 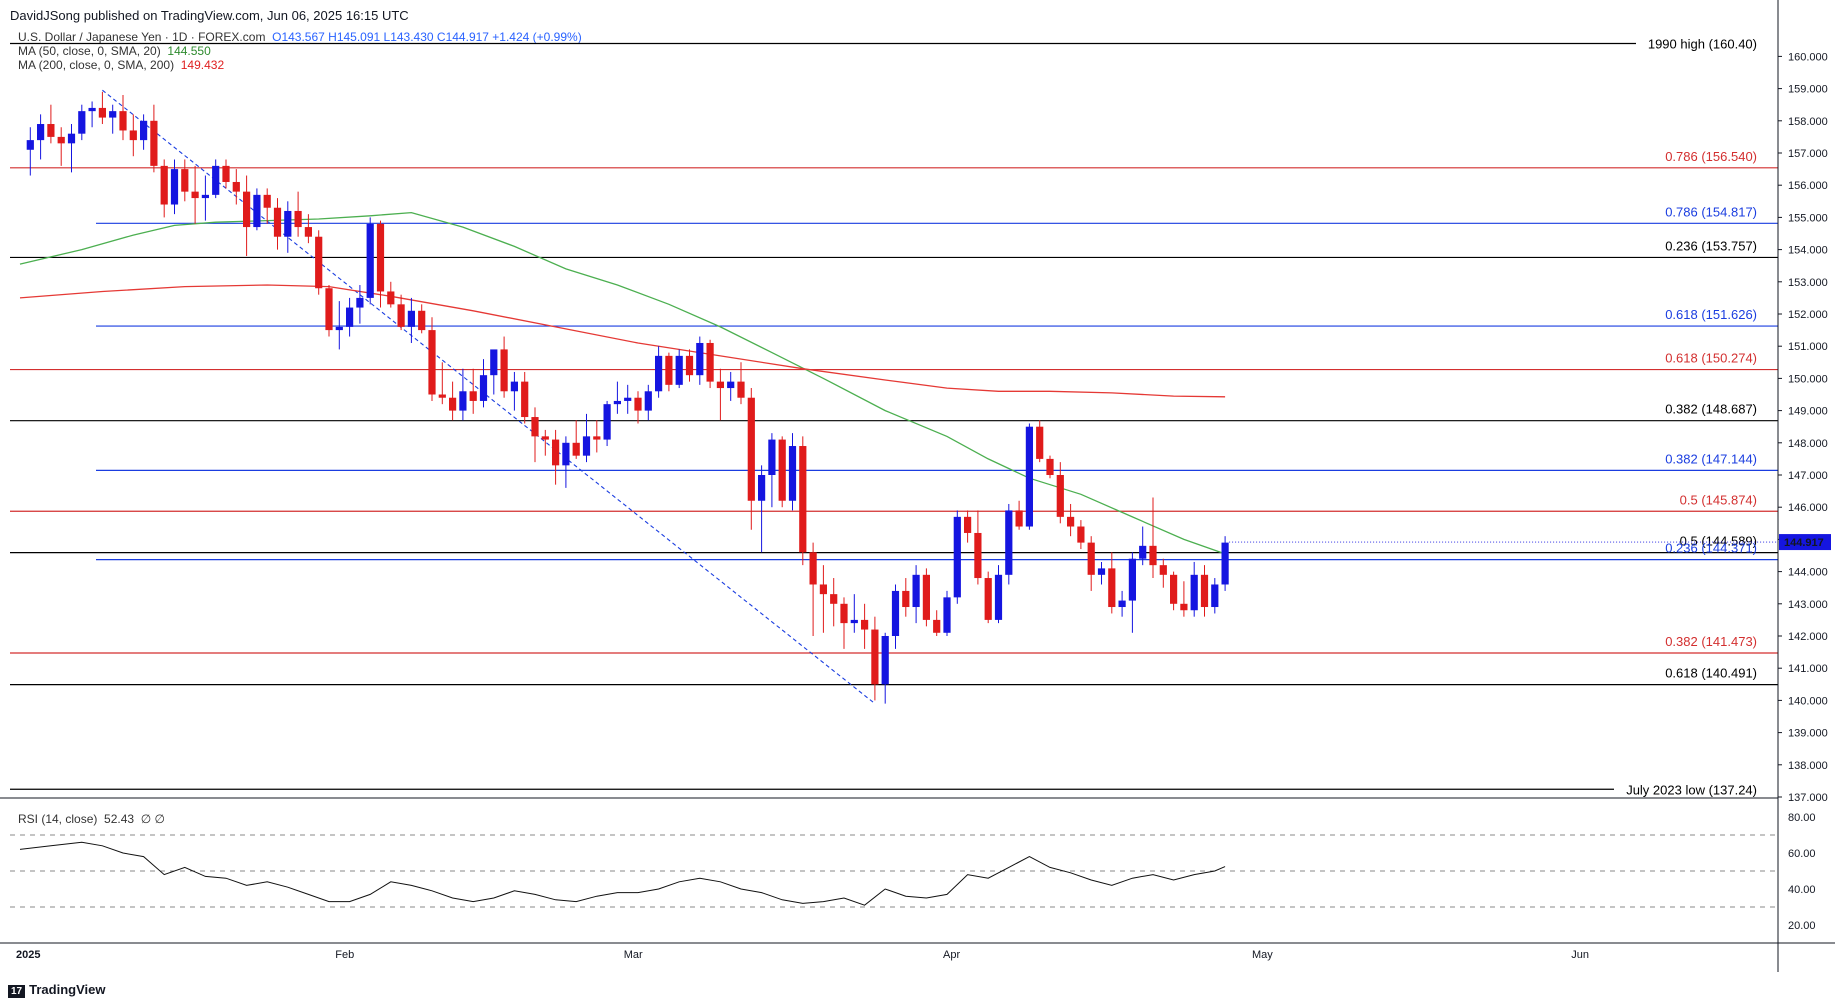 What do you see at coordinates (58, 819) in the screenshot?
I see `rsi-label: RSI (14, close)` at bounding box center [58, 819].